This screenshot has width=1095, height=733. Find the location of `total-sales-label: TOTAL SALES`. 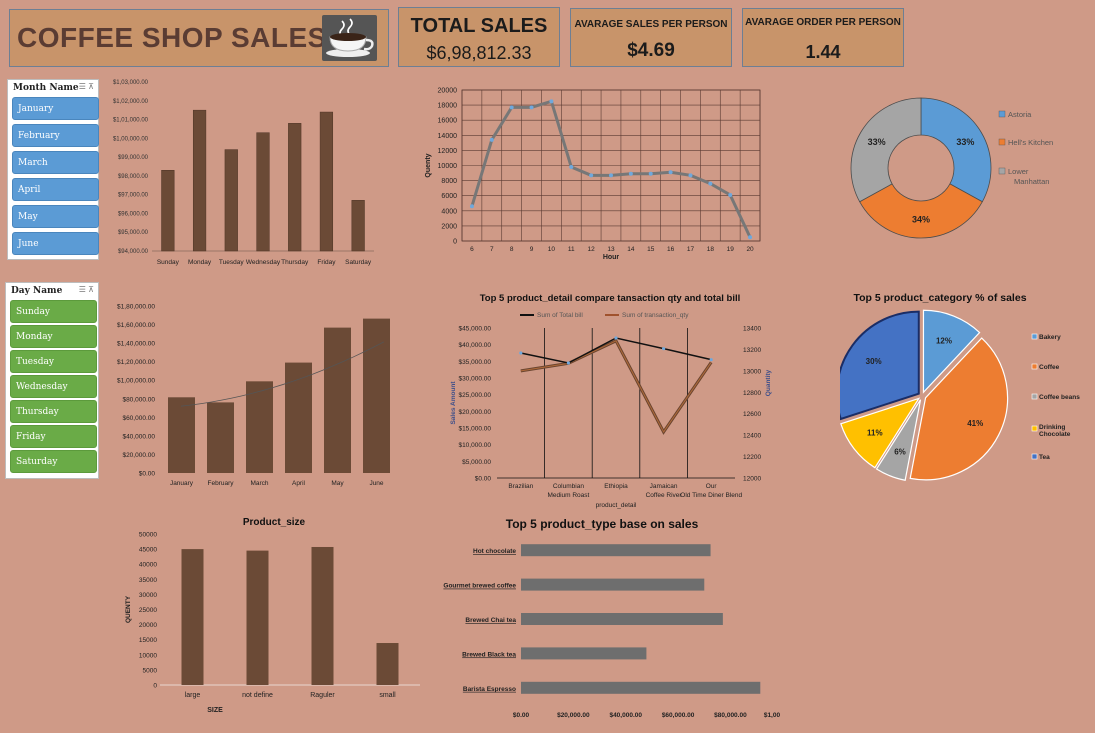

total-sales-label: TOTAL SALES is located at coordinates (479, 26).